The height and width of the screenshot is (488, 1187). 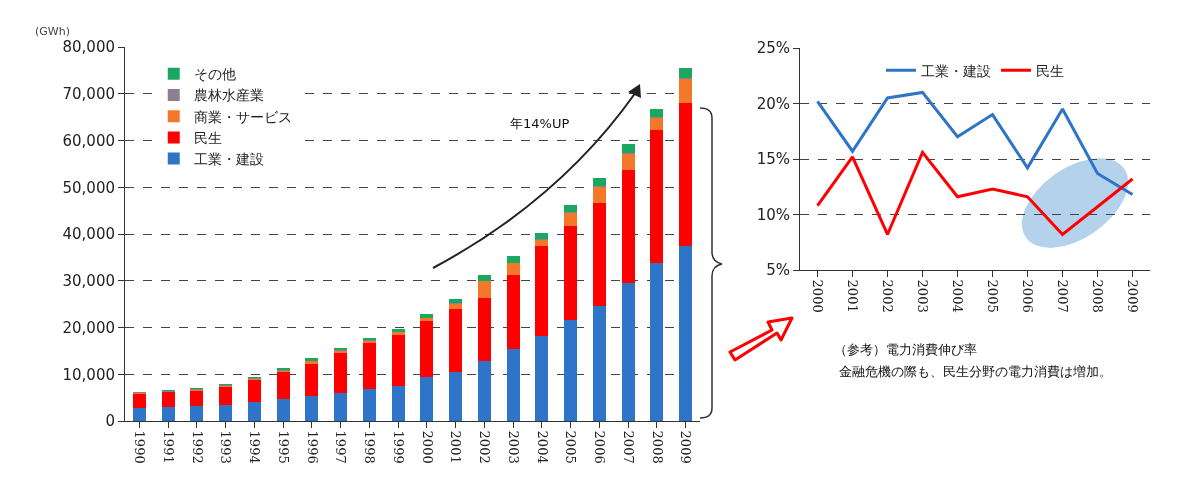 What do you see at coordinates (88, 187) in the screenshot?
I see `y-tick-label: 50,000` at bounding box center [88, 187].